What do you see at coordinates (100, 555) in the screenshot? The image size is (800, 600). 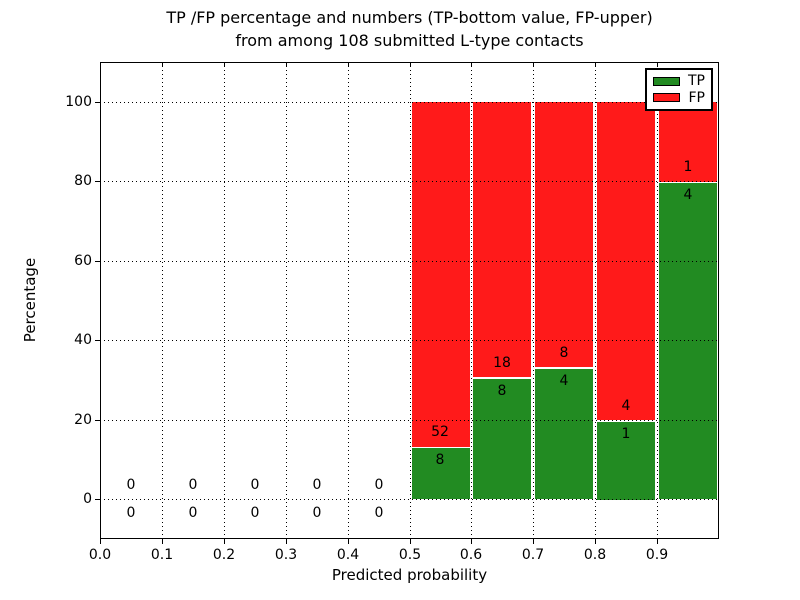 I see `x-tick-label: 0.0` at bounding box center [100, 555].